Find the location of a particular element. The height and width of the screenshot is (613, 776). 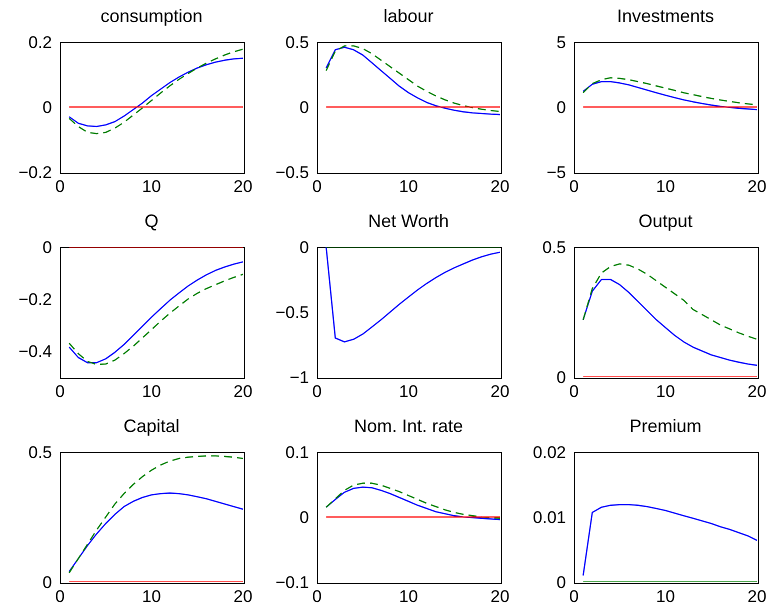

y-tick-label: −0.4 is located at coordinates (35, 352).